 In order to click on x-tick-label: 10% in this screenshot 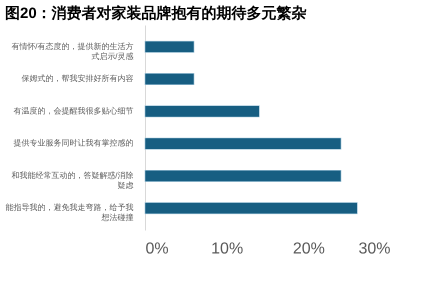, I will do `click(227, 249)`.